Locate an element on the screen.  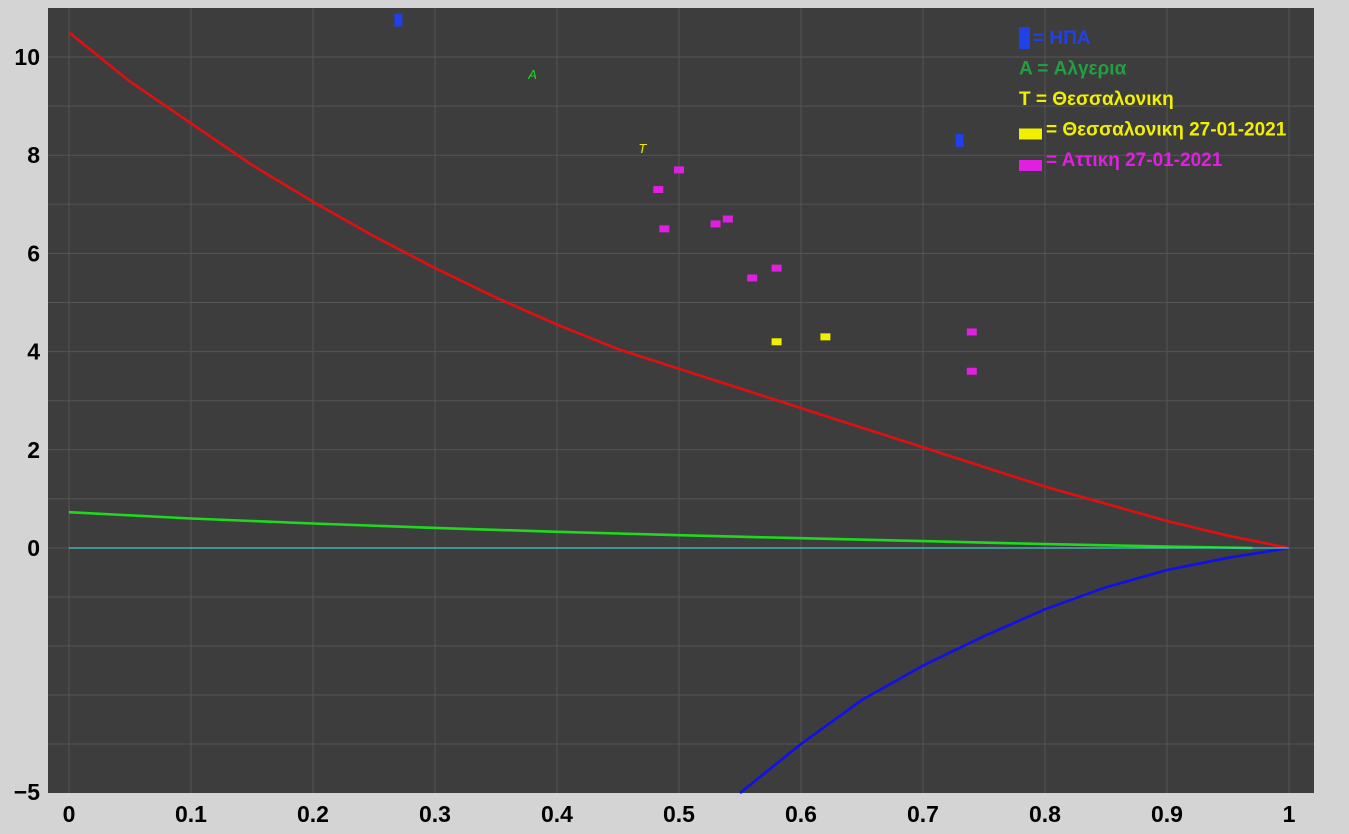
y-tick-label-3: 4 is located at coordinates (33, 352).